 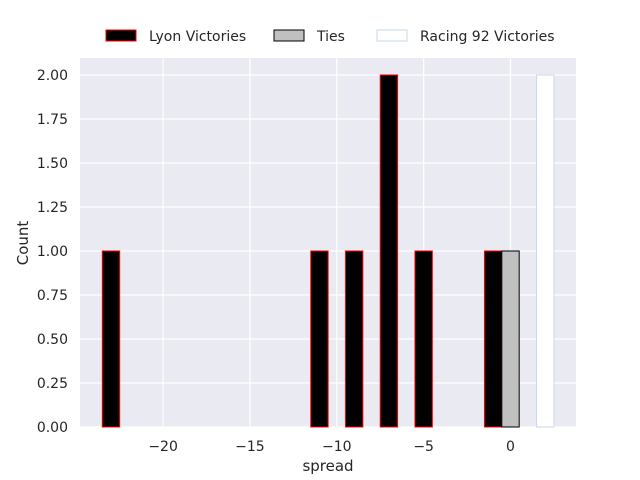 I want to click on x-tick-labels: −20 −15 −10 −5 0, so click(x=331, y=447).